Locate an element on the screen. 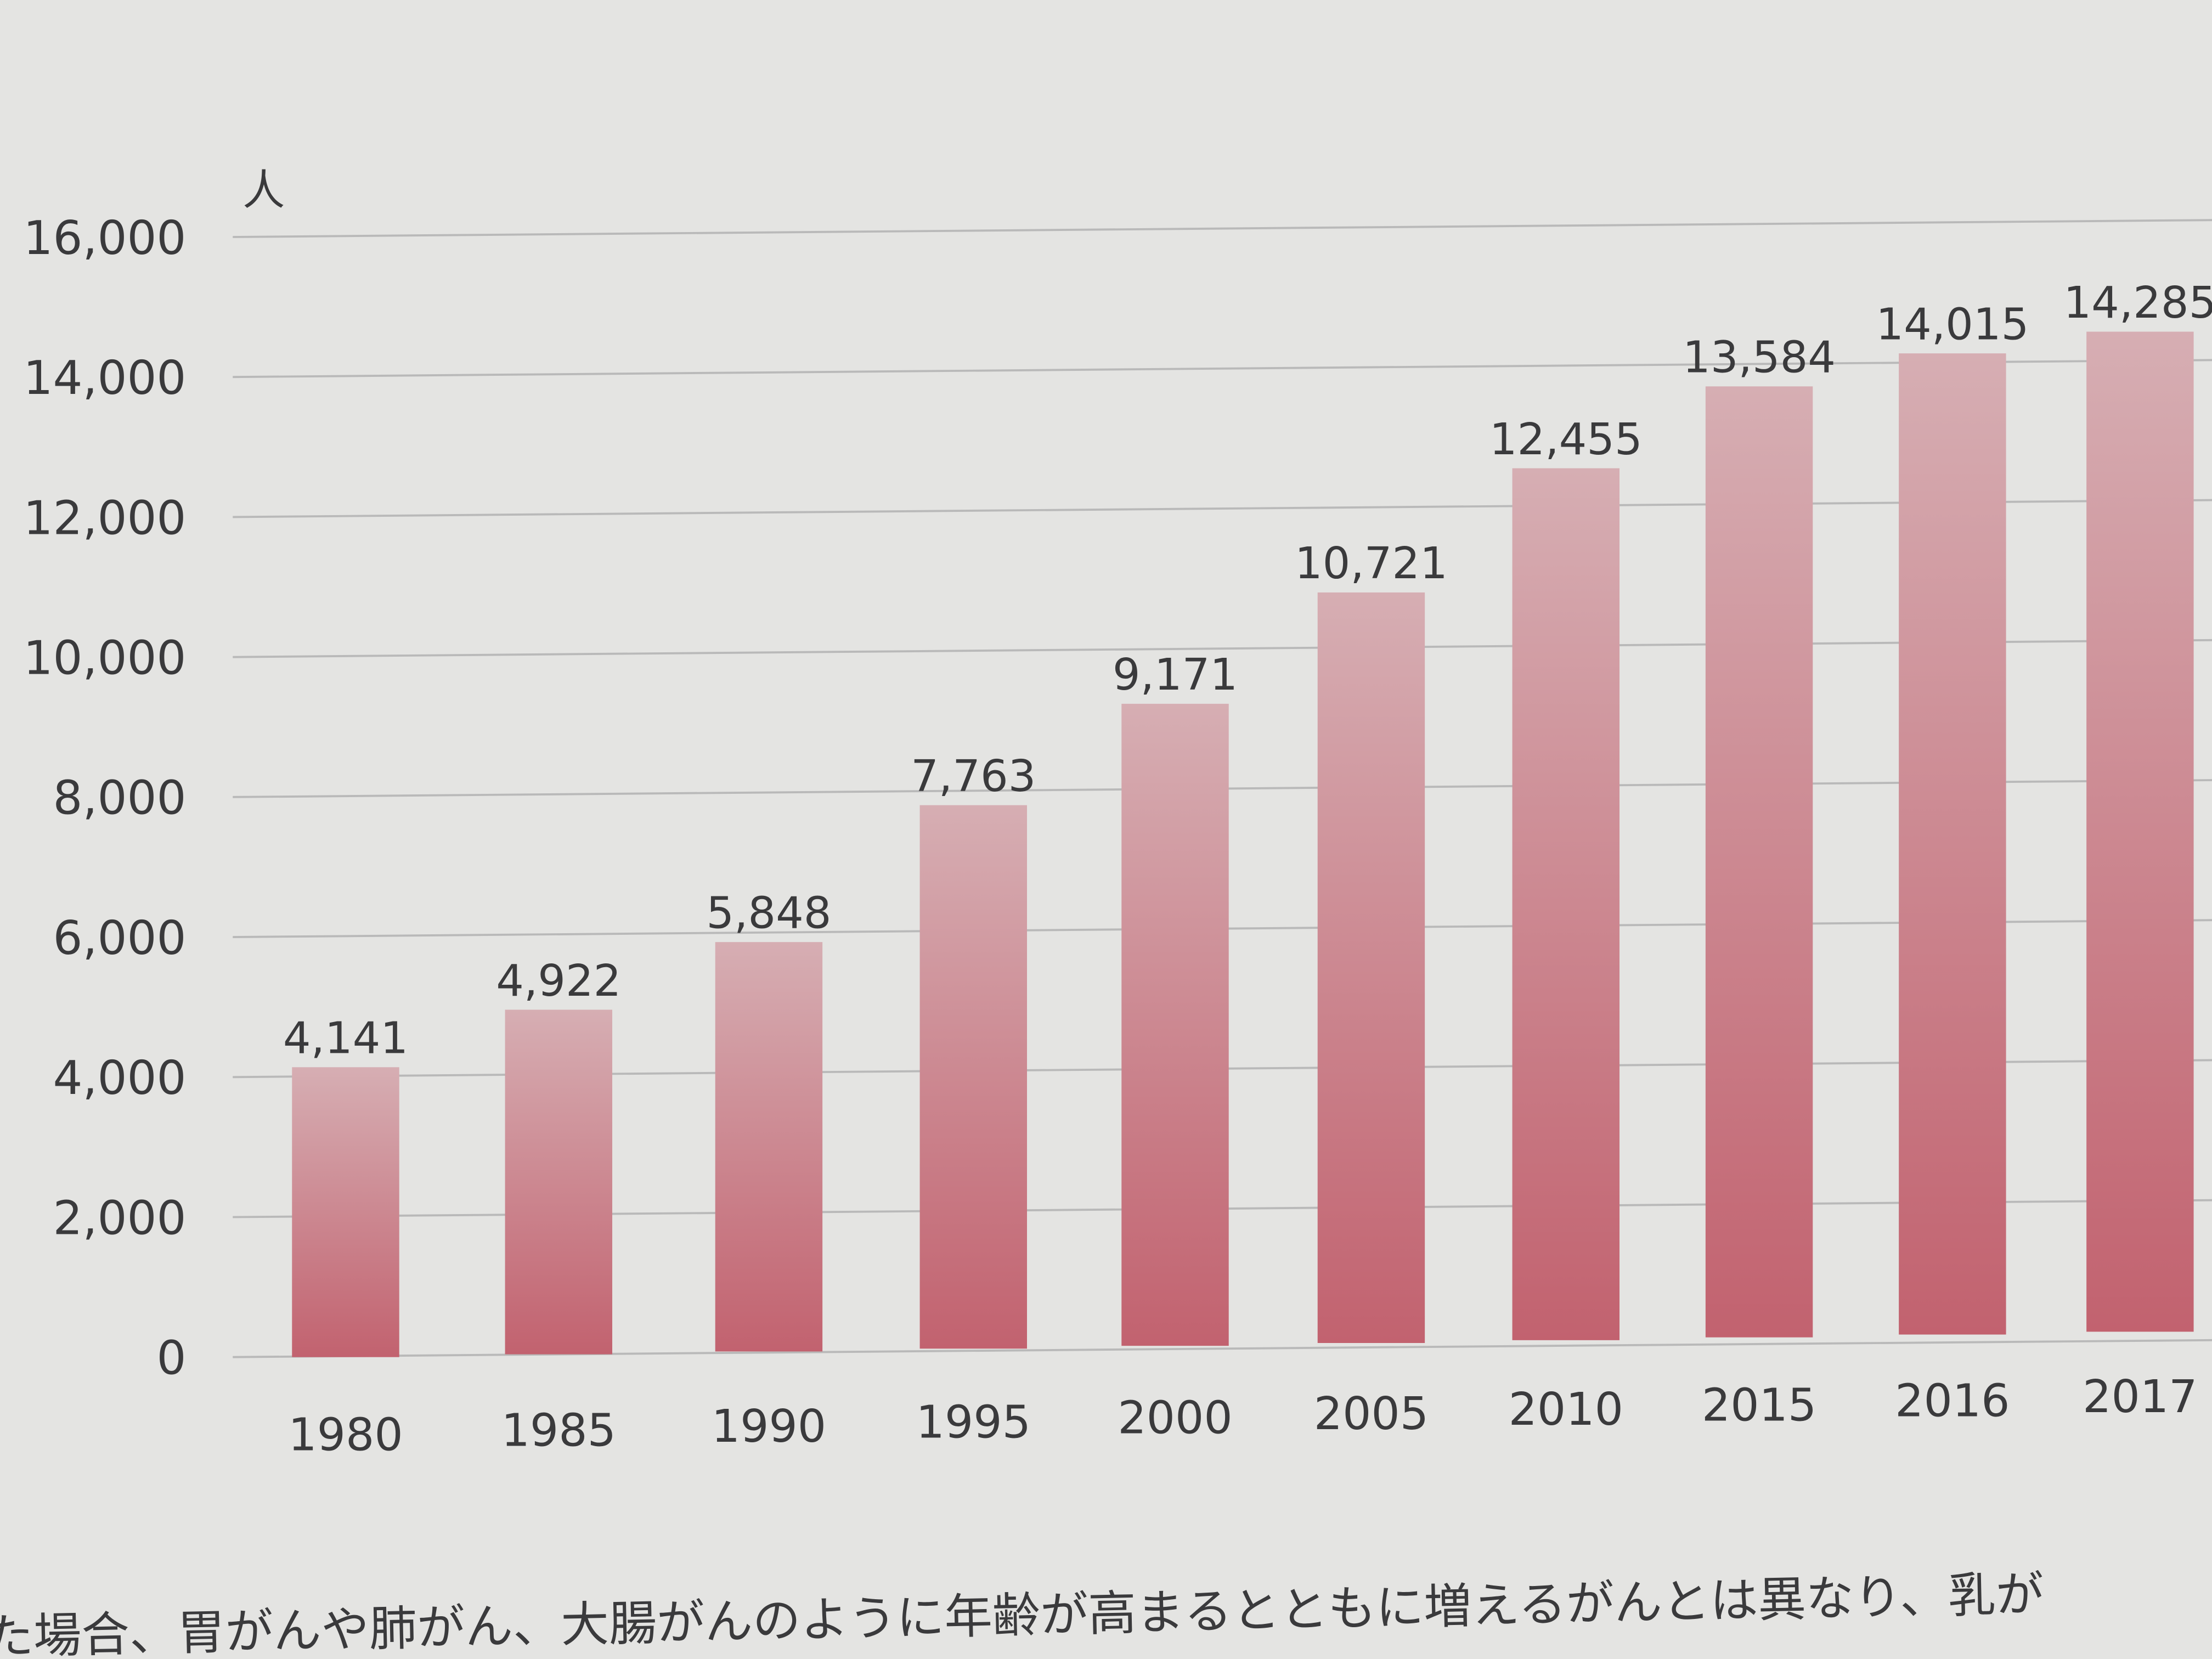 This screenshot has height=1659, width=2212. bar-2016 is located at coordinates (1953, 844).